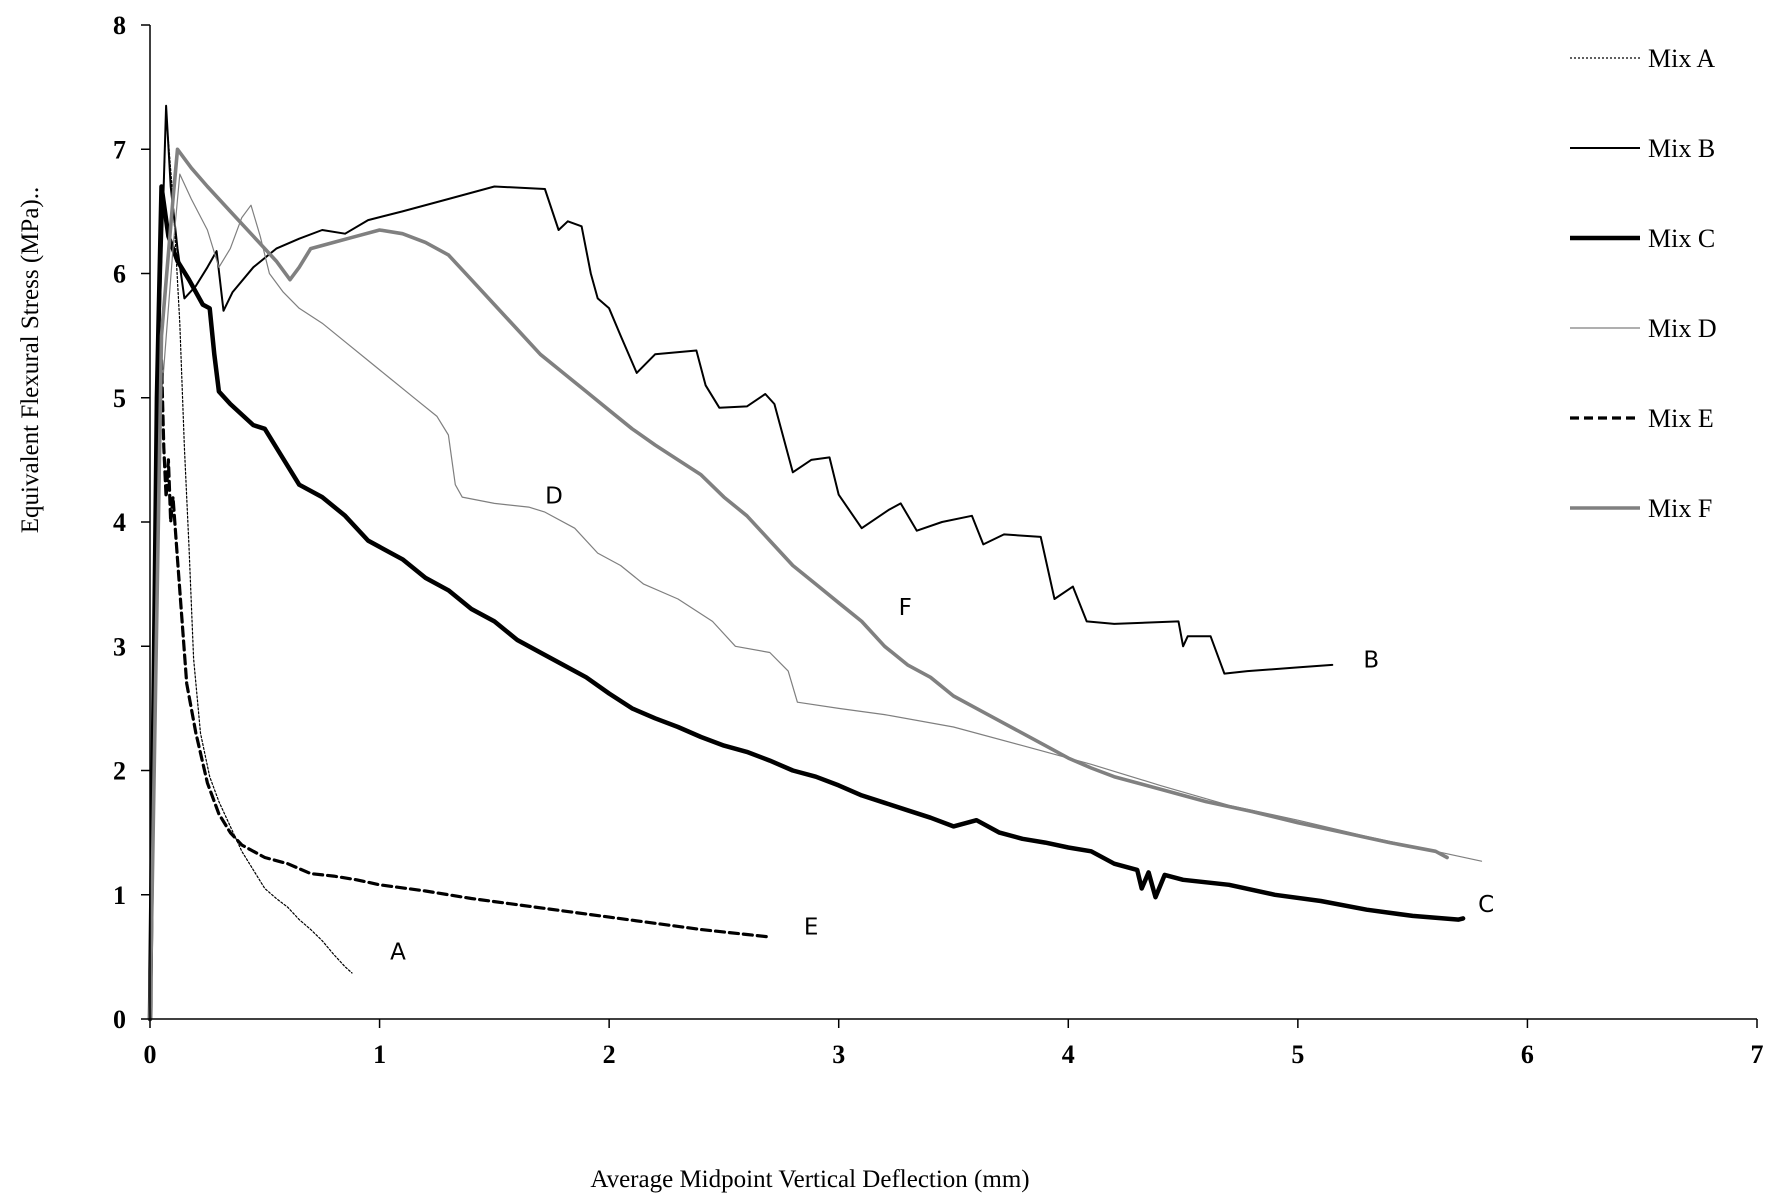 This screenshot has height=1197, width=1771. What do you see at coordinates (1682, 328) in the screenshot?
I see `legend-label: Mix D` at bounding box center [1682, 328].